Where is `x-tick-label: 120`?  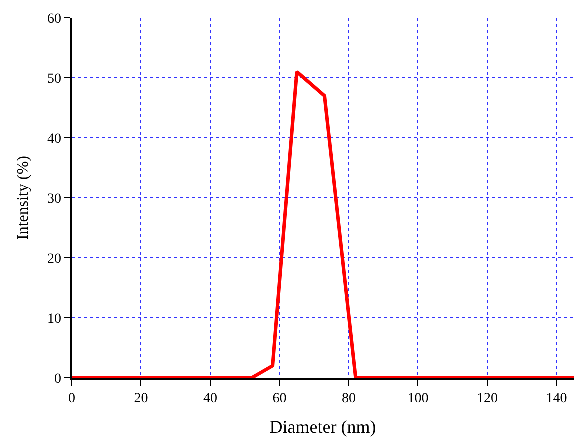
x-tick-label: 120 is located at coordinates (487, 399).